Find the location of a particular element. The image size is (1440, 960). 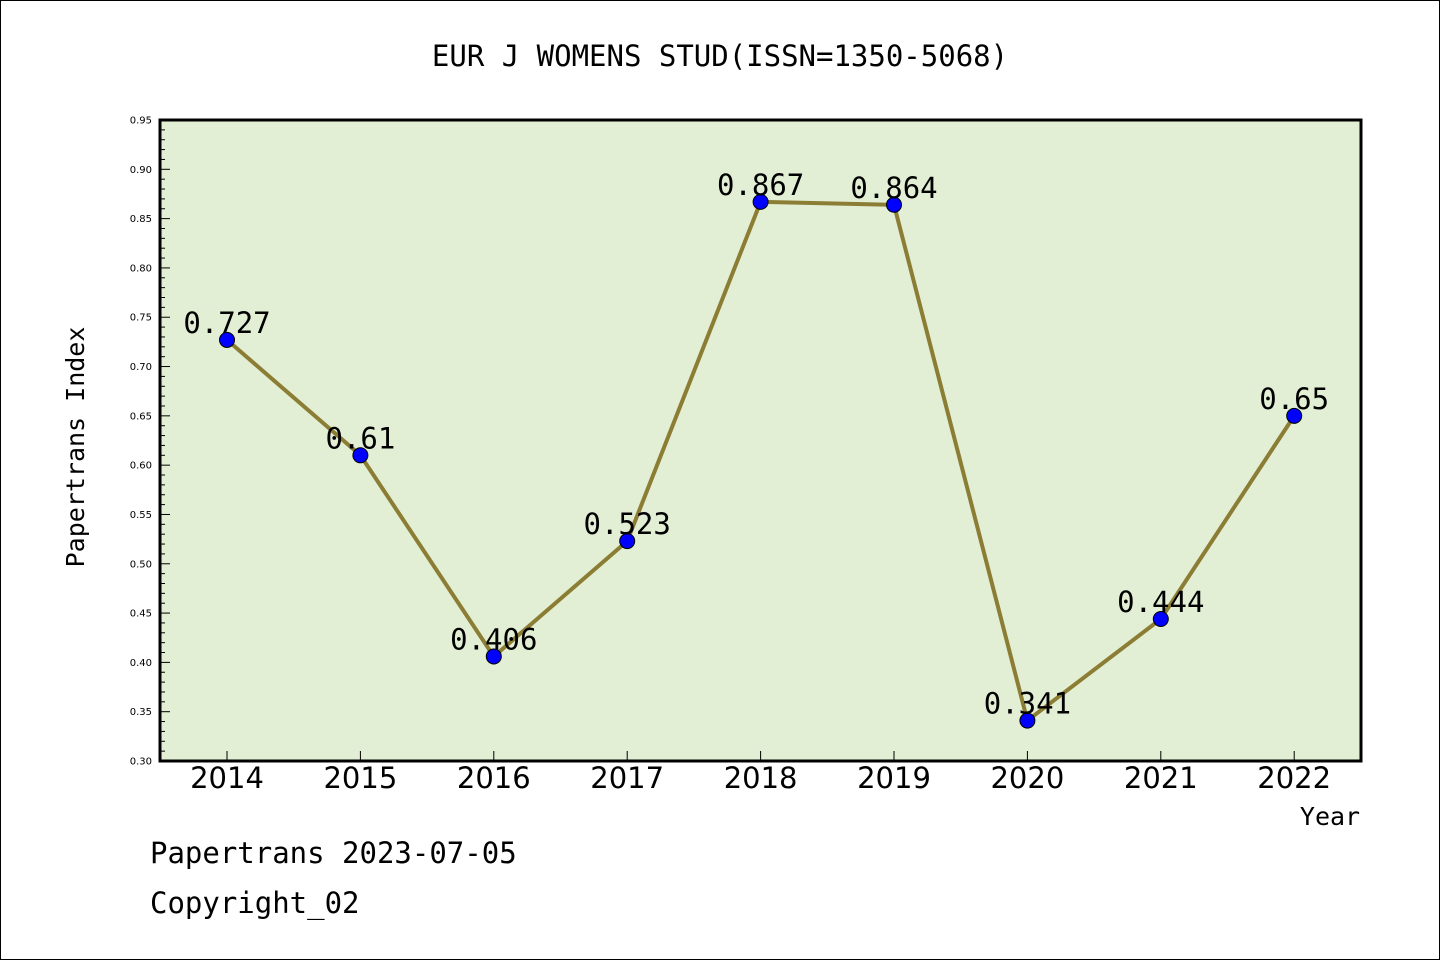

data-label: 0.406 is located at coordinates (493, 639).